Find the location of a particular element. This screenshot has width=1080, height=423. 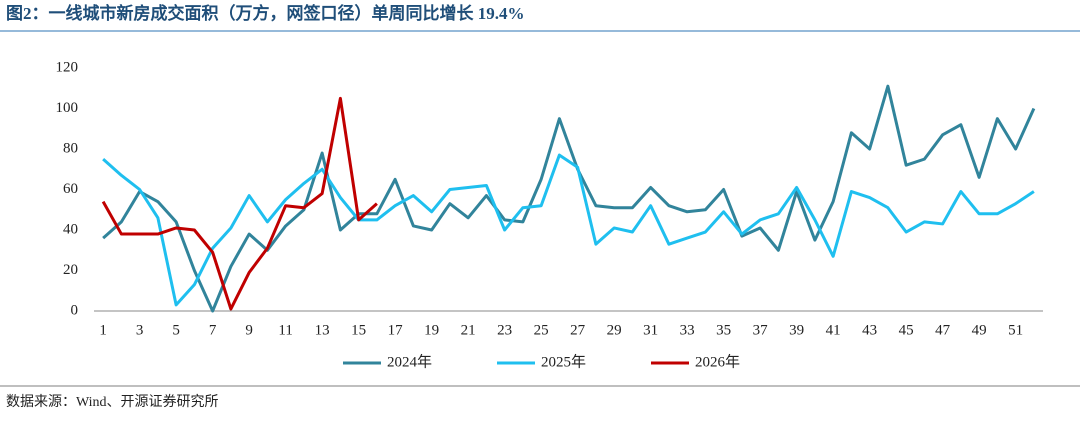

x-tick-label: 39 is located at coordinates (796, 330).